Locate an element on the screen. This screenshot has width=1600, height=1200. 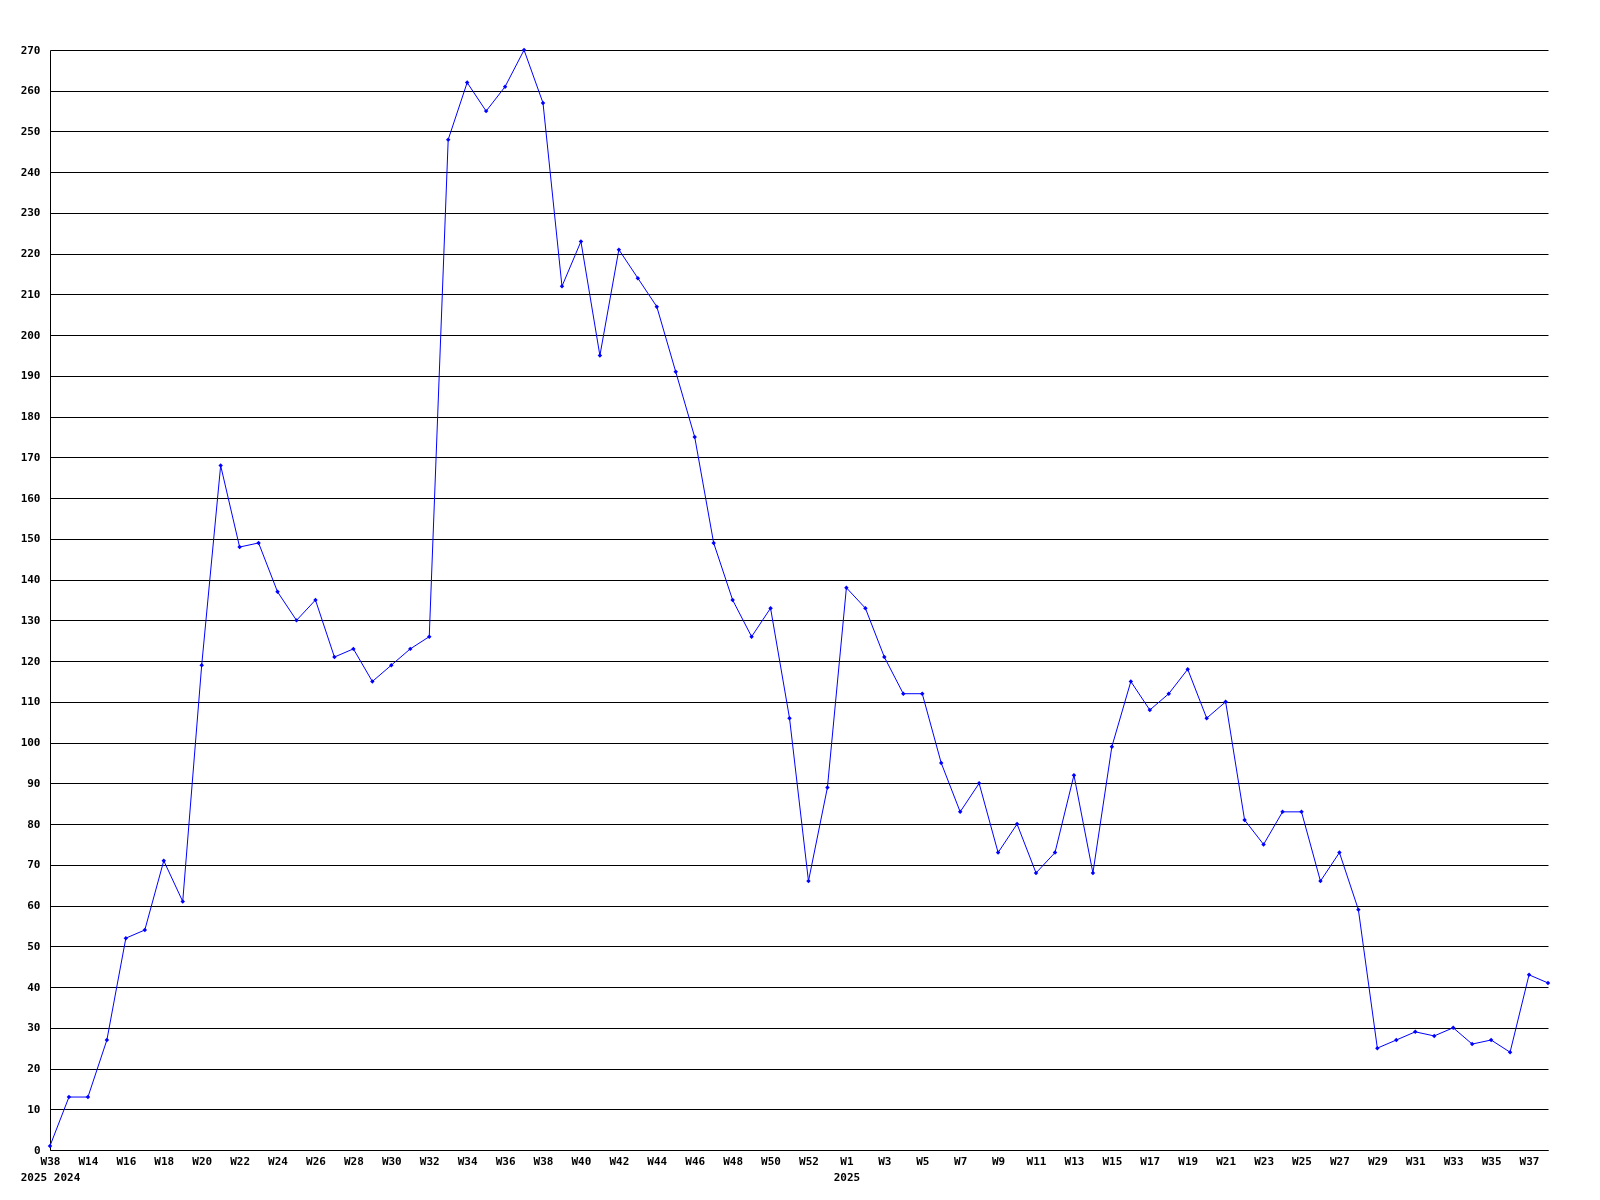
y-tick-label: 150 is located at coordinates (30, 539).